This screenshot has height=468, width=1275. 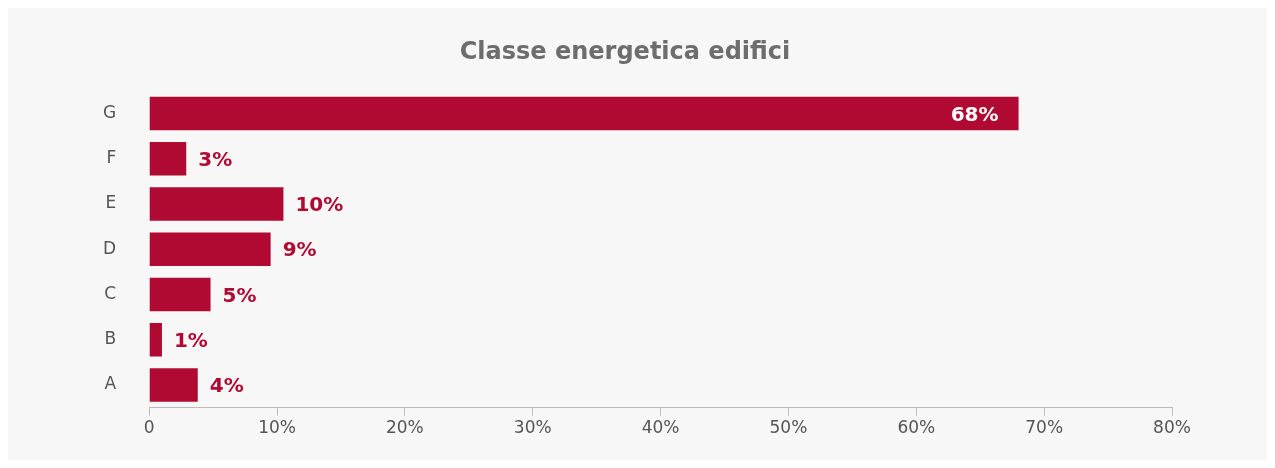 I want to click on data-label: 9%, so click(x=299, y=249).